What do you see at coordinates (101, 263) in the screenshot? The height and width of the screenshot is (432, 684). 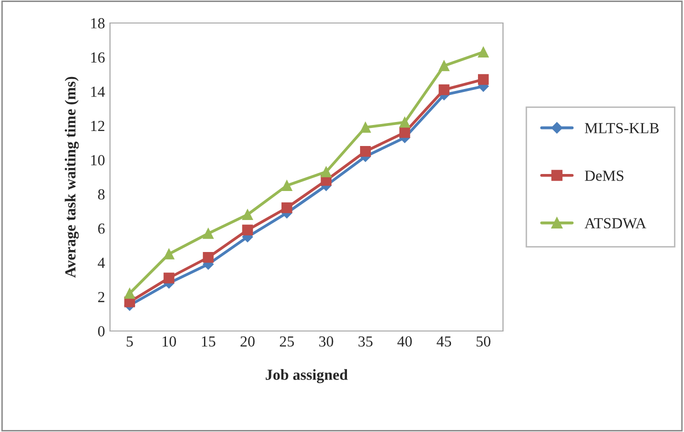 I see `y-tick-label: 4` at bounding box center [101, 263].